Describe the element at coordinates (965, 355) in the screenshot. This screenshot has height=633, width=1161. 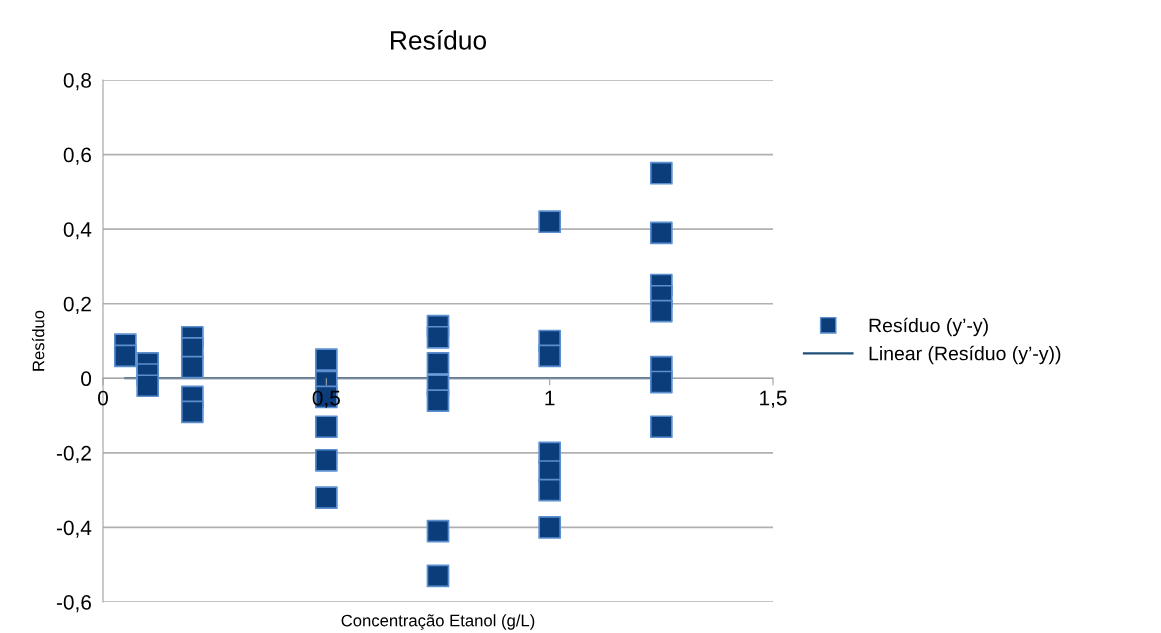
I see `legend-label: Linear (Resíduo (y’-y))` at that location.